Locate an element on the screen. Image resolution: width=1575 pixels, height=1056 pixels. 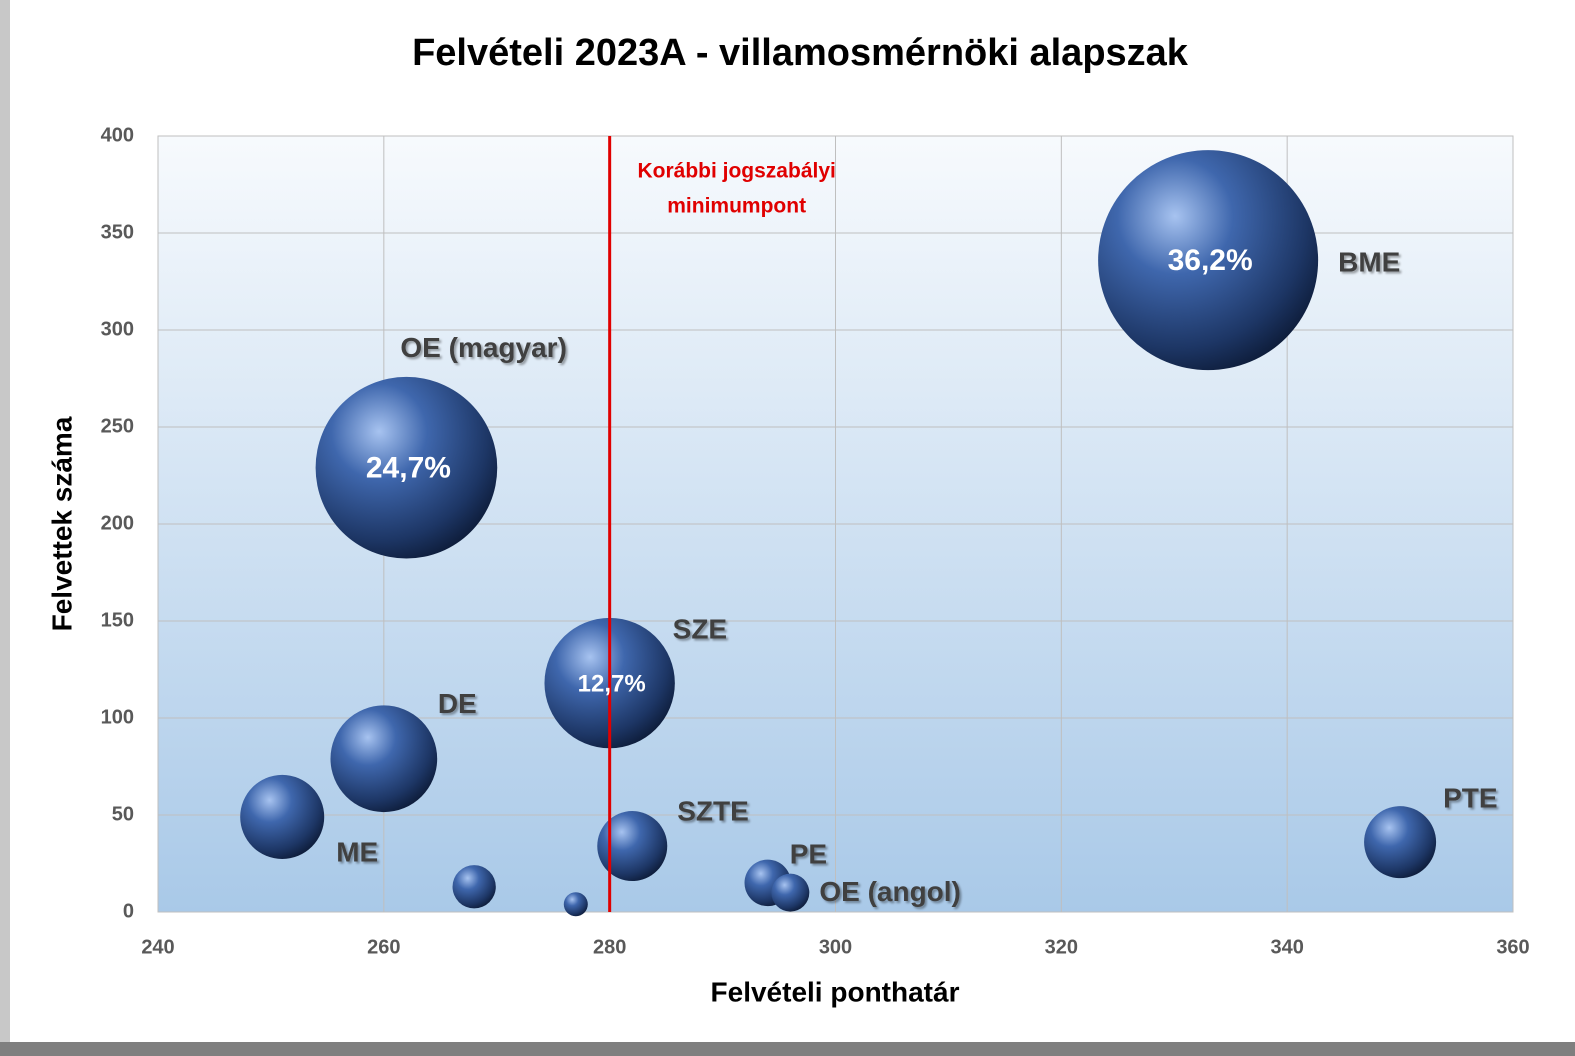
bubble-percent: 24,7% is located at coordinates (408, 468).